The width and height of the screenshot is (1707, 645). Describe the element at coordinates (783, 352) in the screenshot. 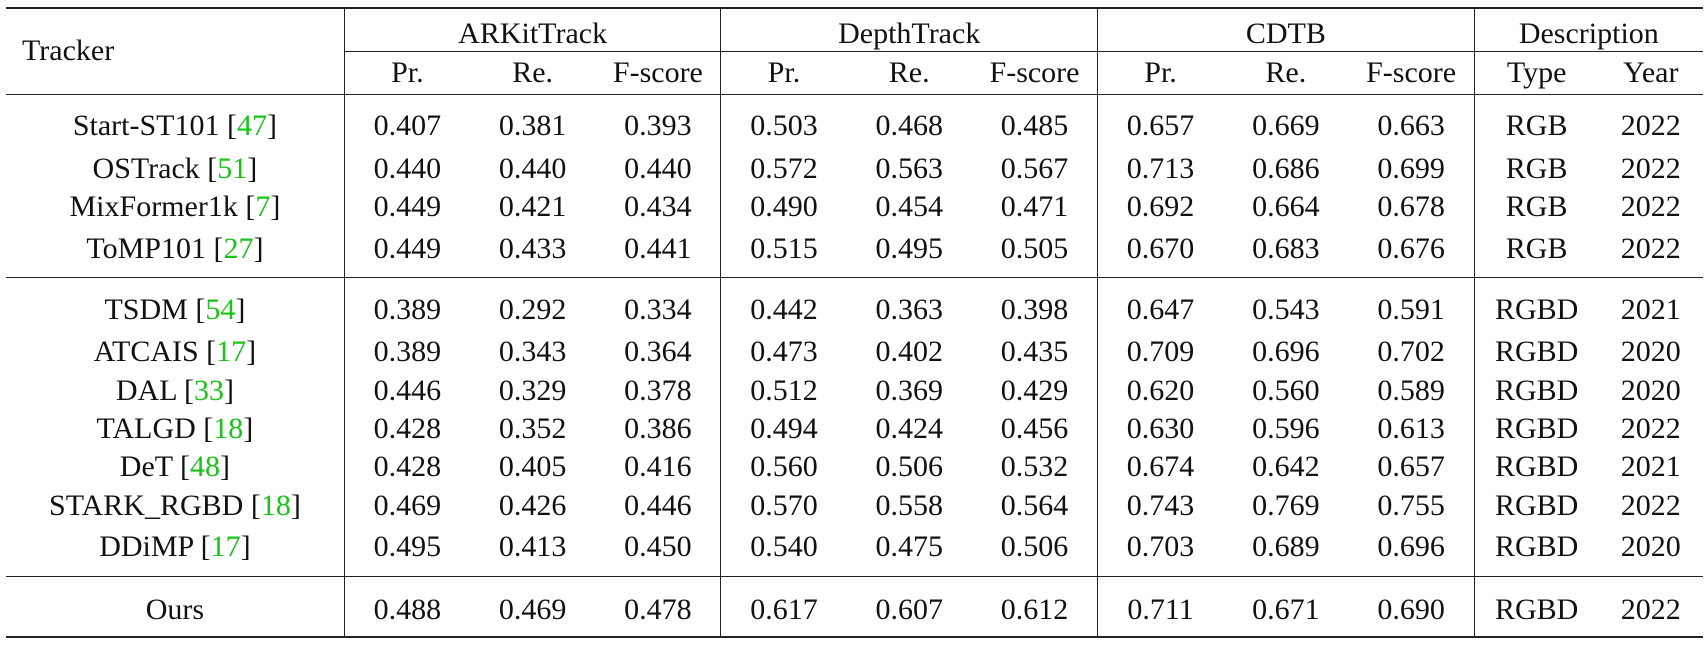

I see `metric-value-cell: 0.473` at that location.